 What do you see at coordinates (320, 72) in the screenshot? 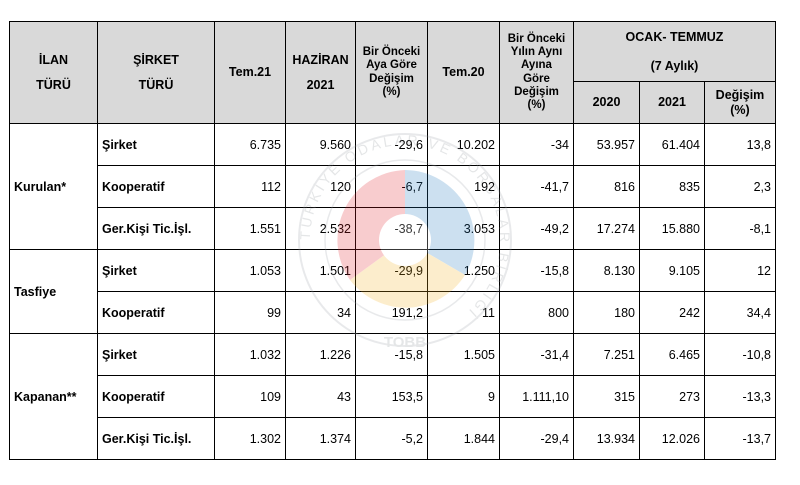
I see `header-haziran-2021: HAZİRAN 2021` at bounding box center [320, 72].